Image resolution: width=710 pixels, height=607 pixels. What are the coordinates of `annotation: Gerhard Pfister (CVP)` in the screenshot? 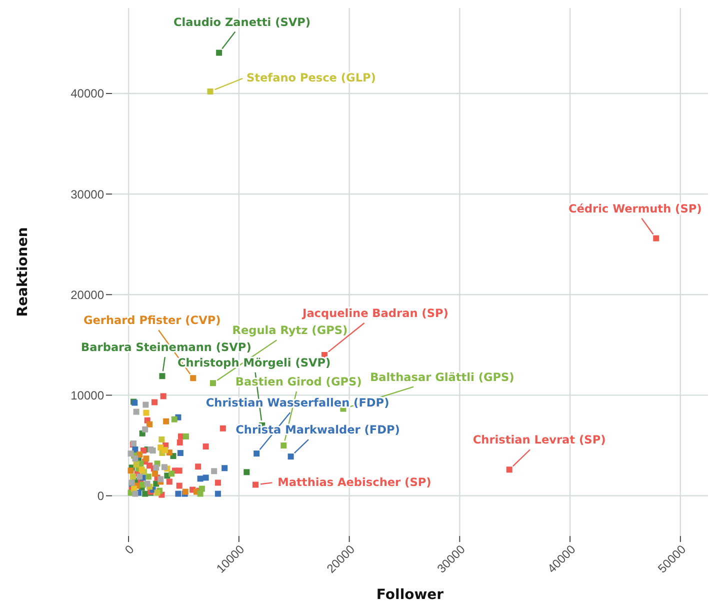 It's located at (152, 321).